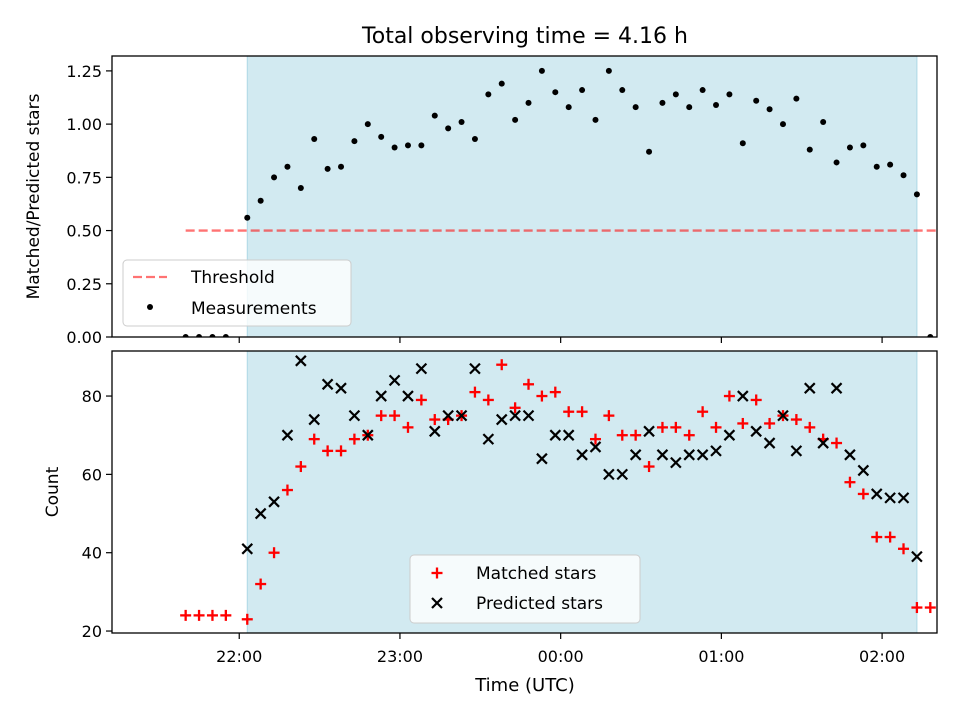 This screenshot has height=720, width=960. I want to click on ratio-y-tick-label: 0.25, so click(84, 284).